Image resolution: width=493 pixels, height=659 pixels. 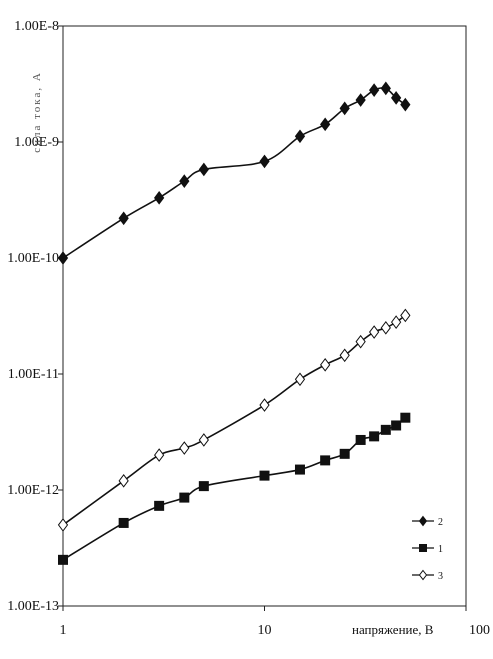 What do you see at coordinates (33, 258) in the screenshot?
I see `y-tick-label: 1.00E-10` at bounding box center [33, 258].